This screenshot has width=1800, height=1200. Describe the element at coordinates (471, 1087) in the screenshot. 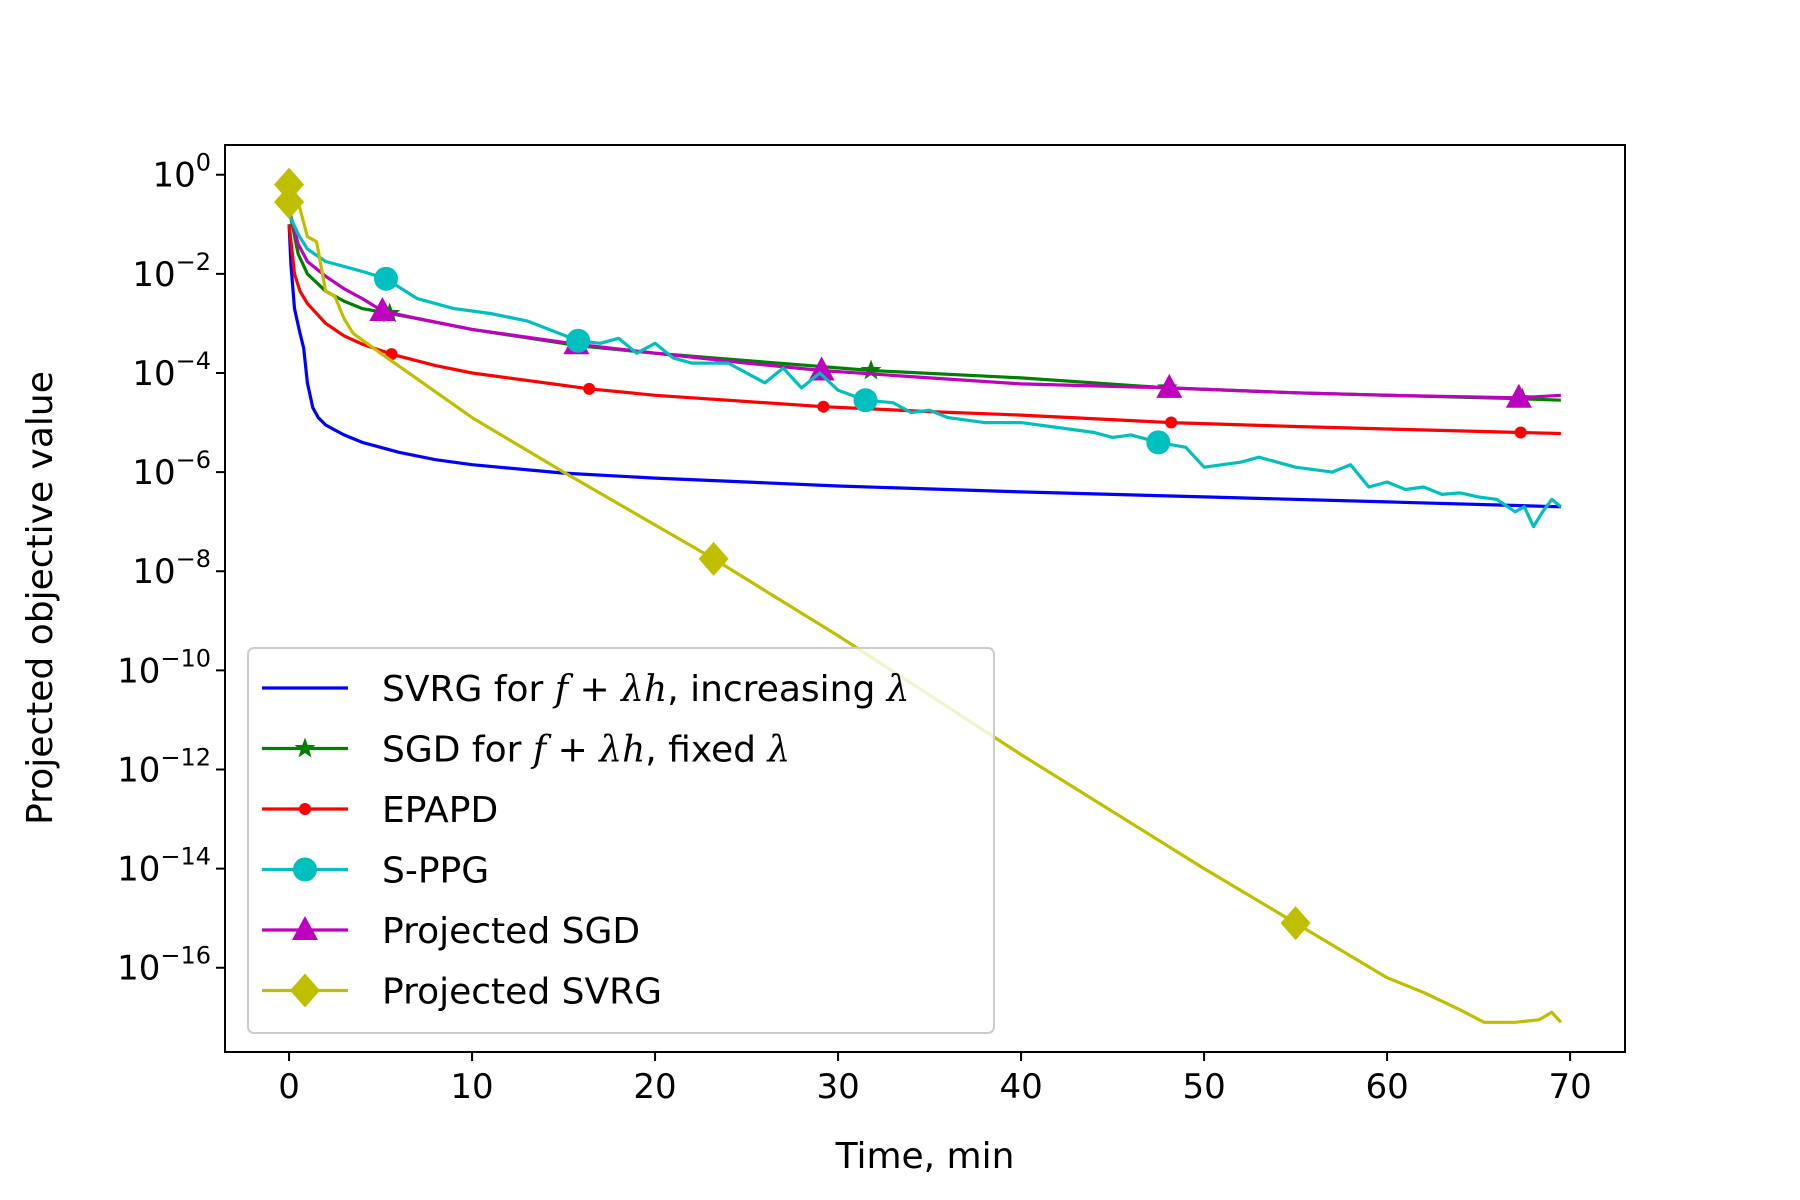

I see `x-tick-label: 10` at that location.